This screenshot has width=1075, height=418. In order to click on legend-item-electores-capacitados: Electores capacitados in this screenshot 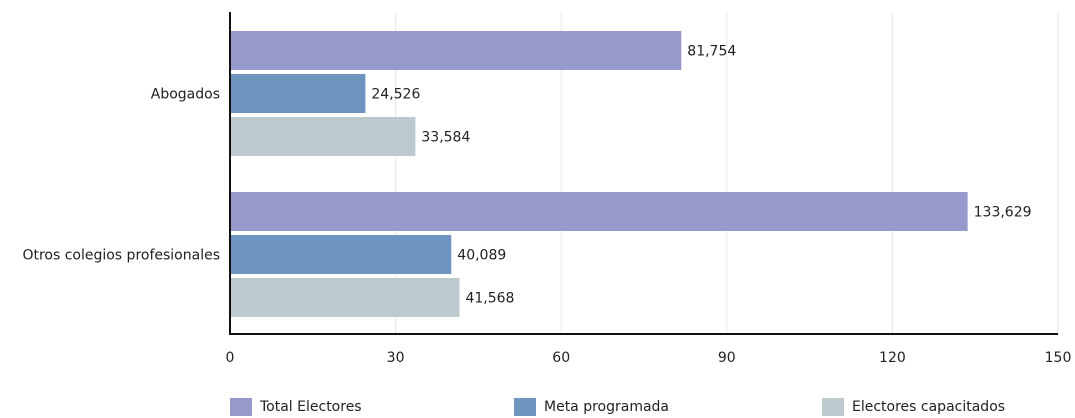, I will do `click(913, 407)`.